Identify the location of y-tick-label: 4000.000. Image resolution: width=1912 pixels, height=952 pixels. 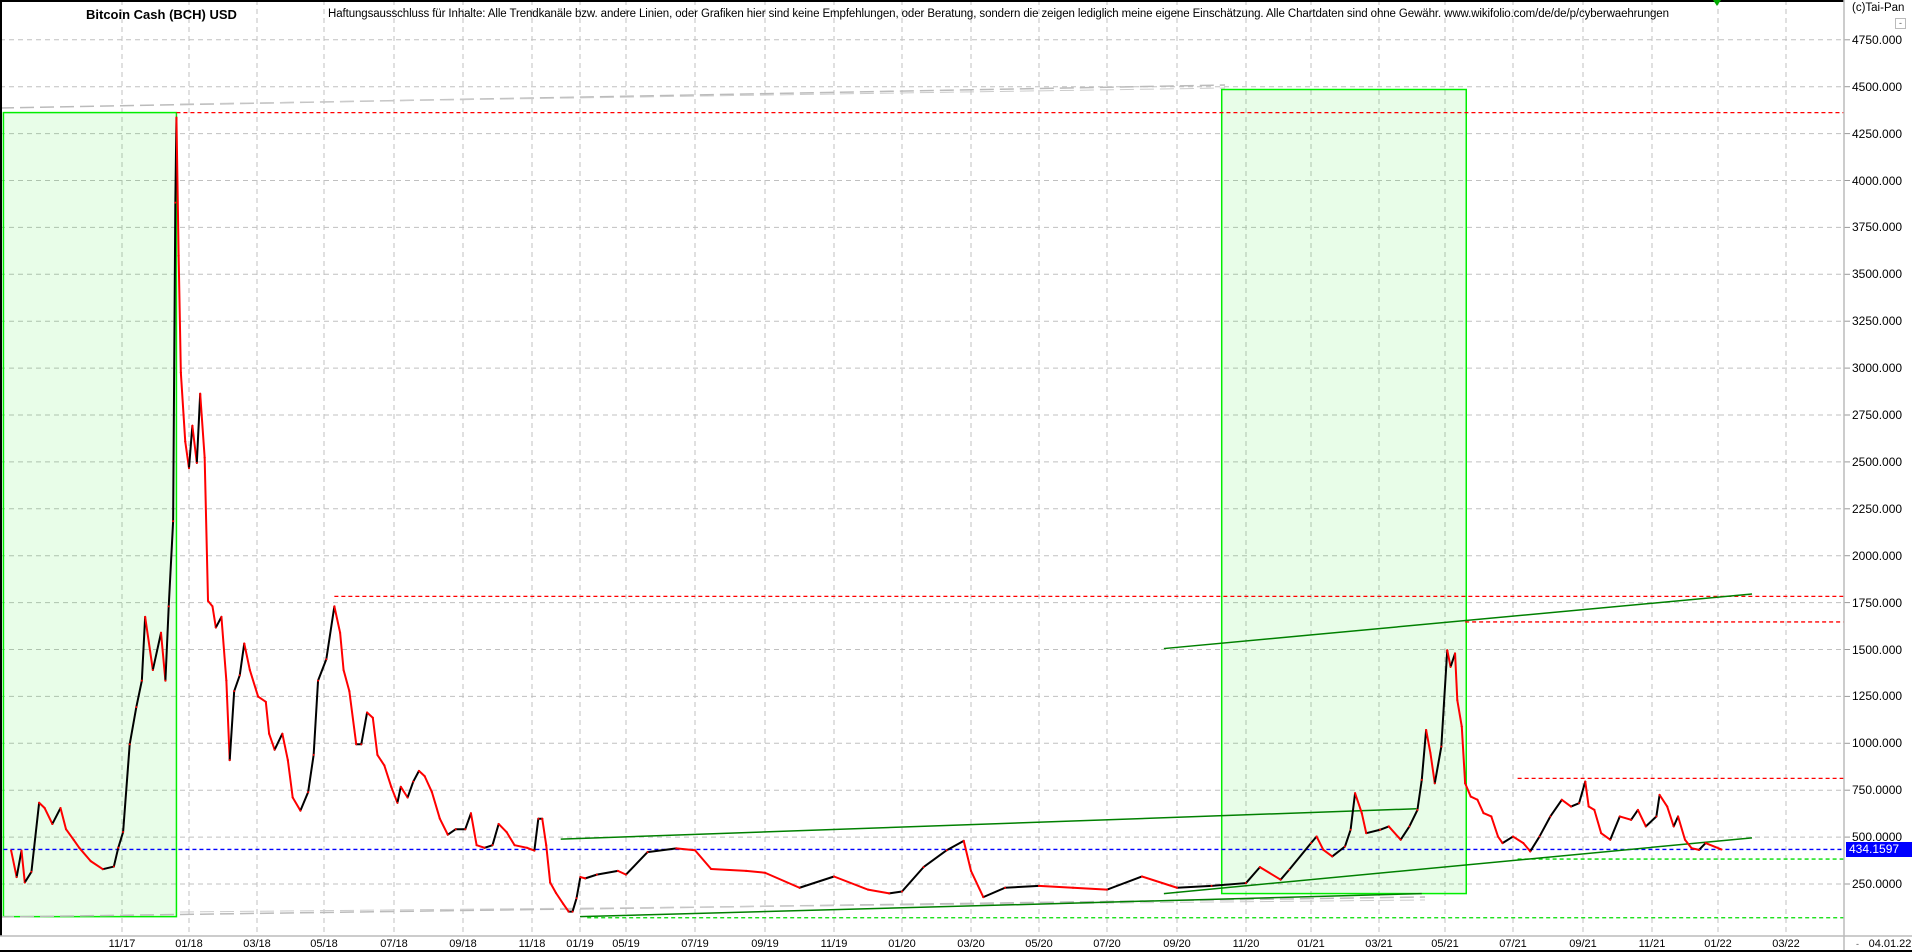
(1877, 180).